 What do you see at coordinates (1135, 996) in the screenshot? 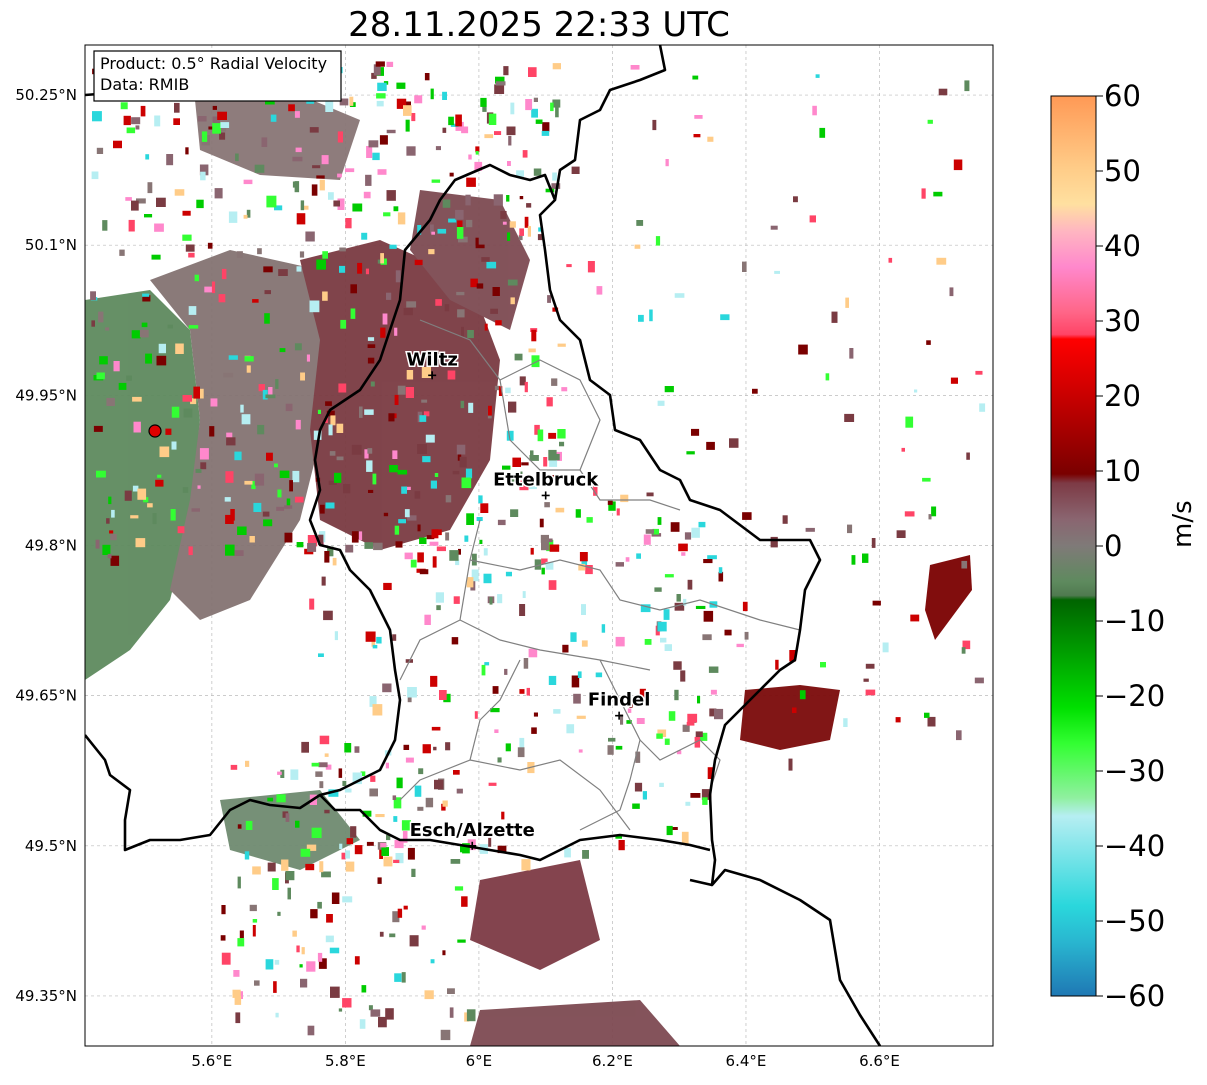
I see `colorbar-tick-label: −60` at bounding box center [1135, 996].